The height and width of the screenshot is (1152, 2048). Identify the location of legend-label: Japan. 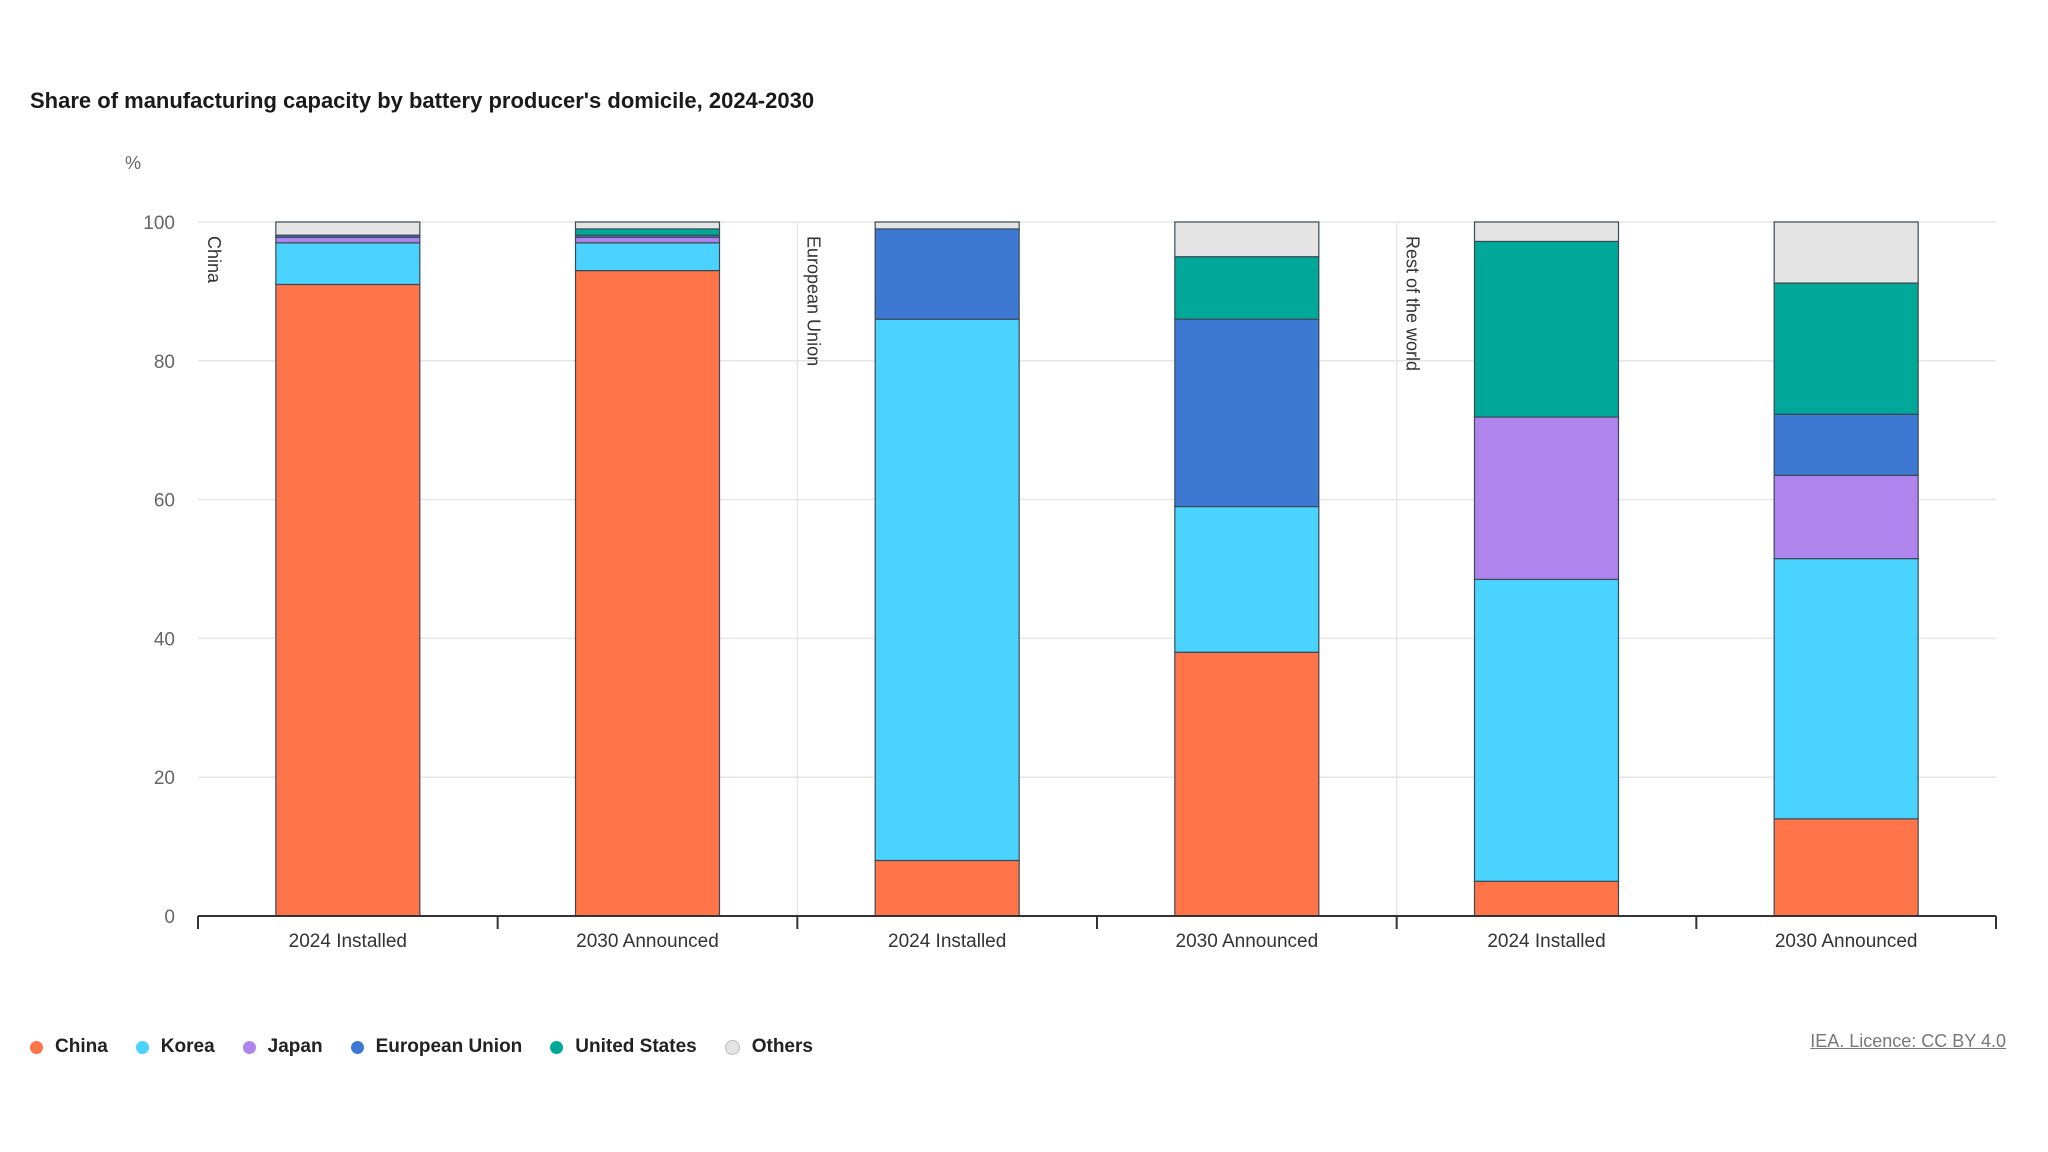
(295, 1046).